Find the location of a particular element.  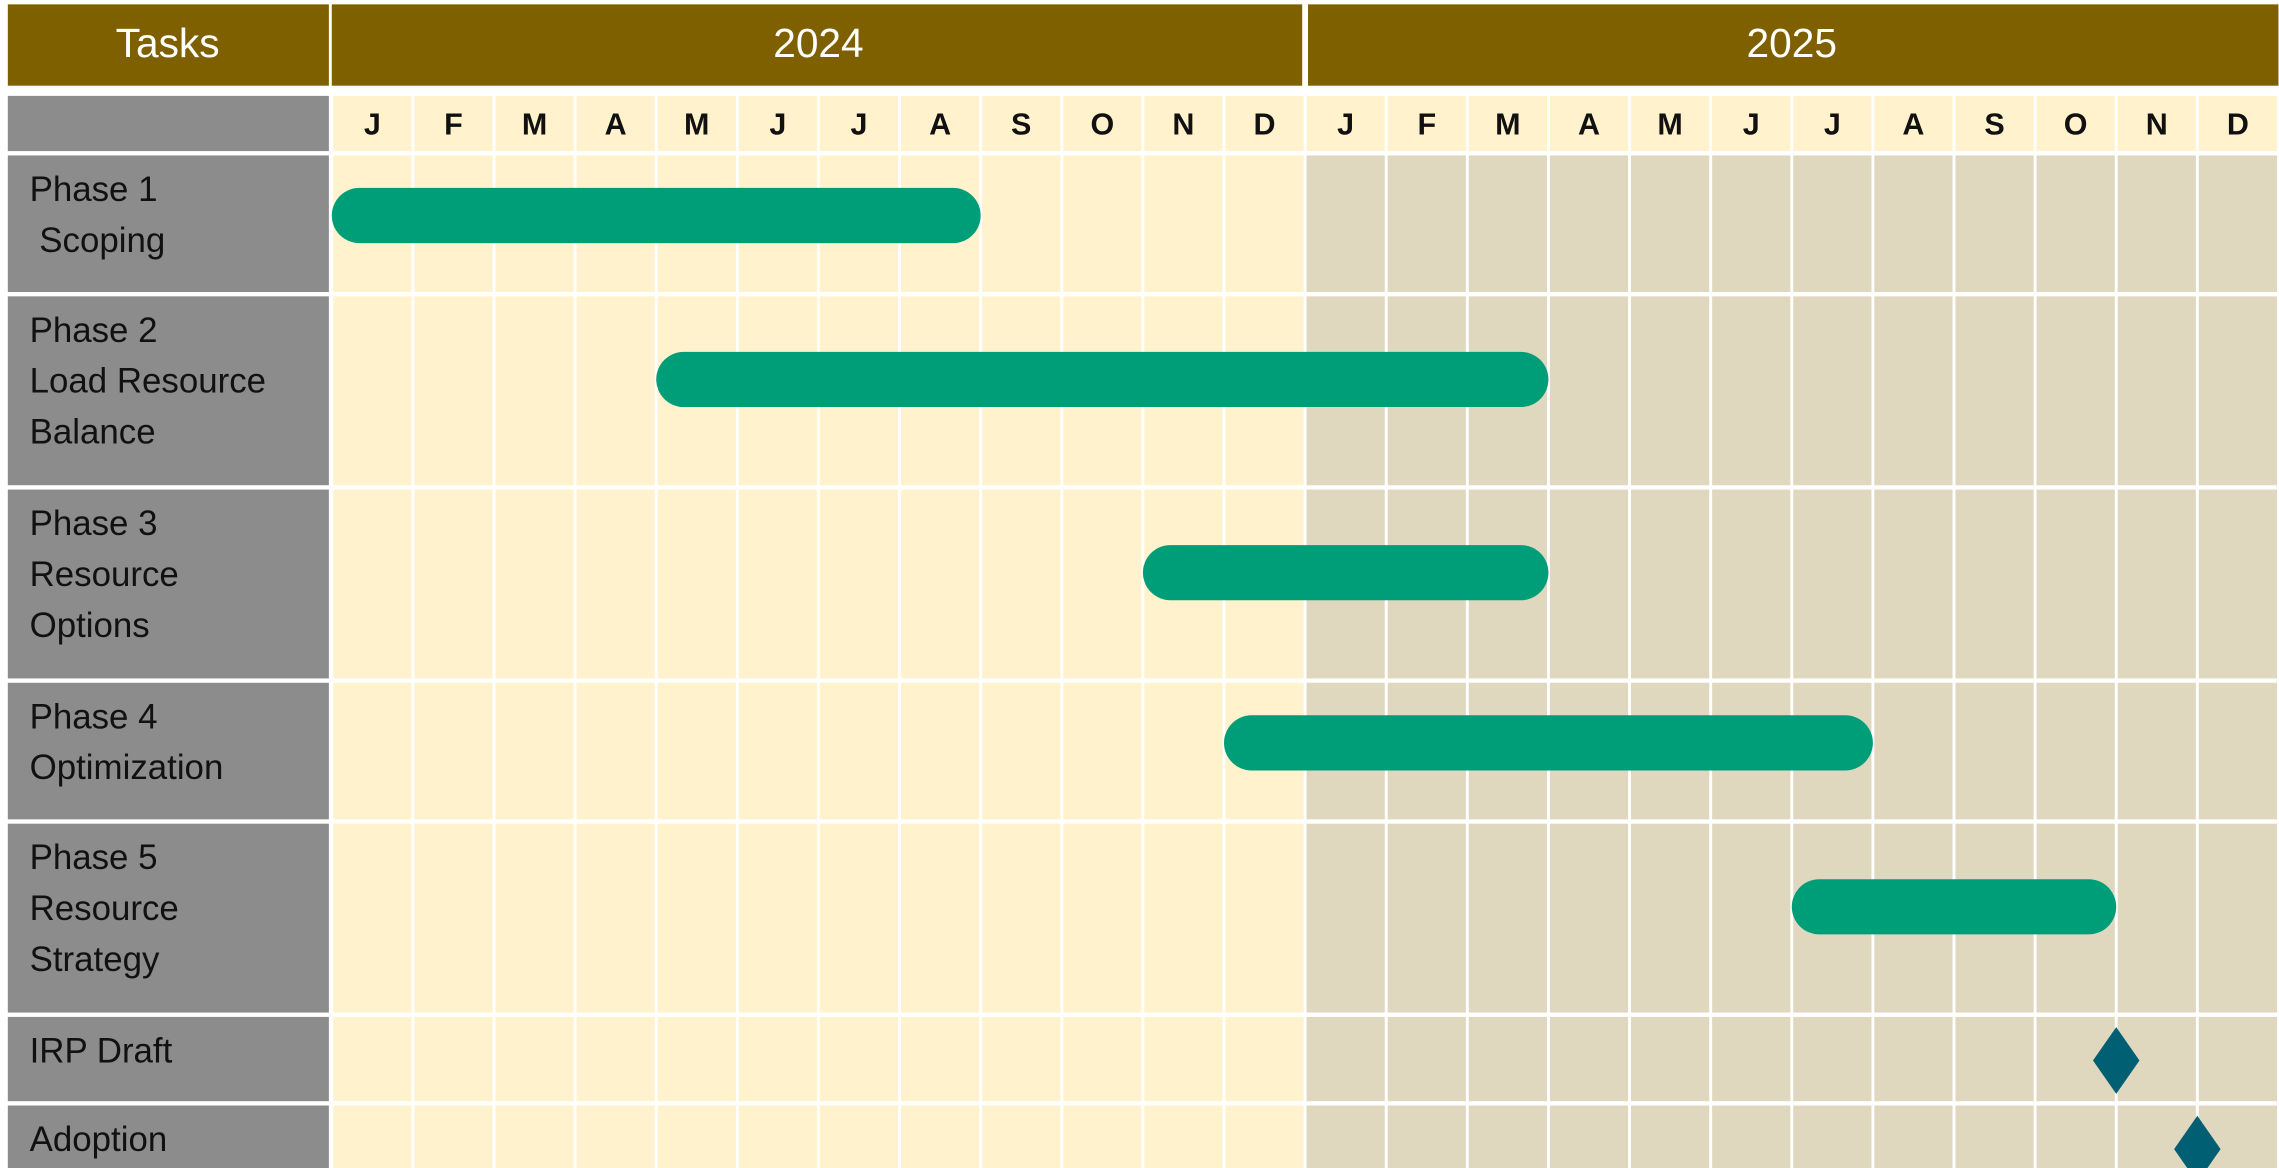

task-label: Phase 3 is located at coordinates (94, 523).